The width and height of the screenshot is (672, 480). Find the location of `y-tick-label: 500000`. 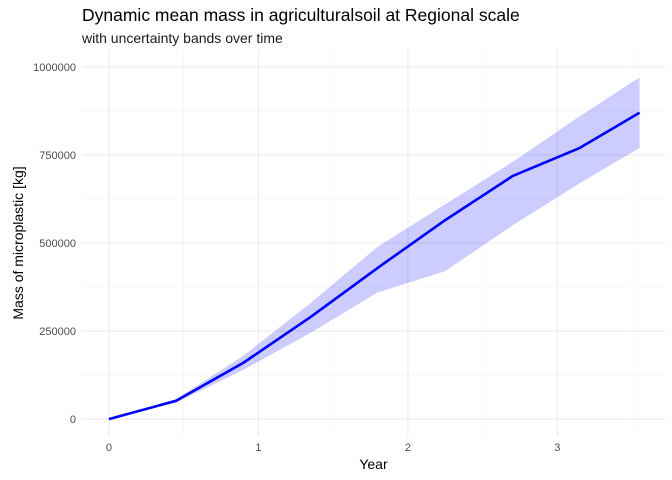

y-tick-label: 500000 is located at coordinates (57, 244).